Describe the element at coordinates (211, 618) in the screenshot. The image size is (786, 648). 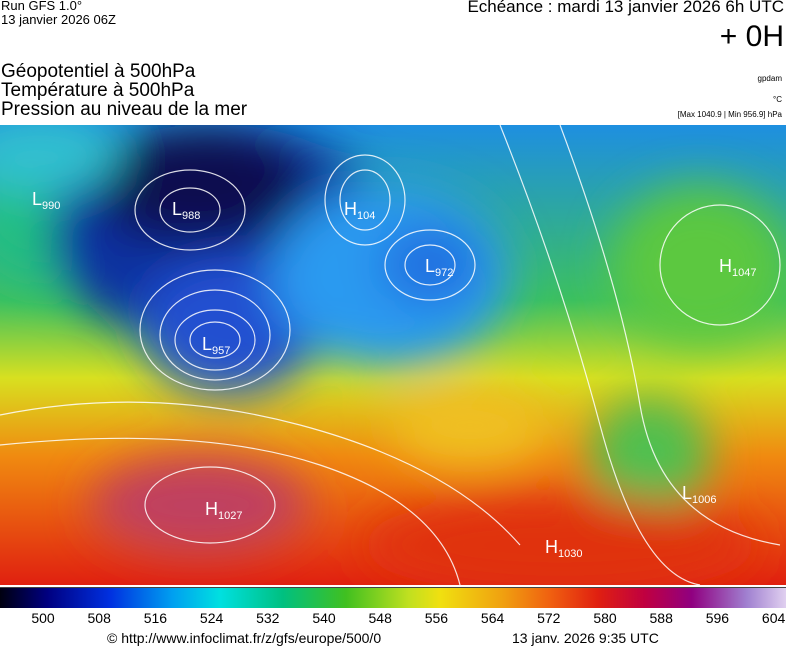
I see `colorbar-label: 524` at that location.